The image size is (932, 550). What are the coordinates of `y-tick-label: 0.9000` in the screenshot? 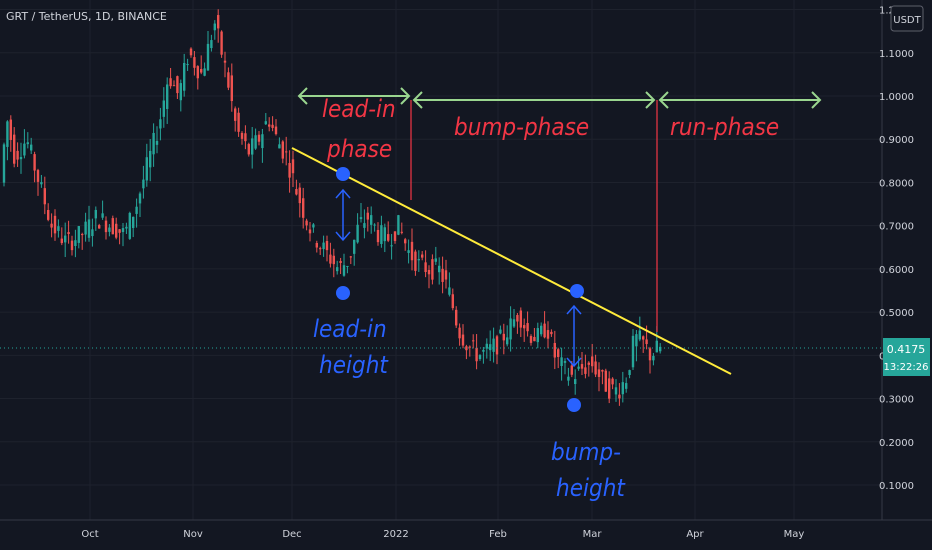 It's located at (896, 140).